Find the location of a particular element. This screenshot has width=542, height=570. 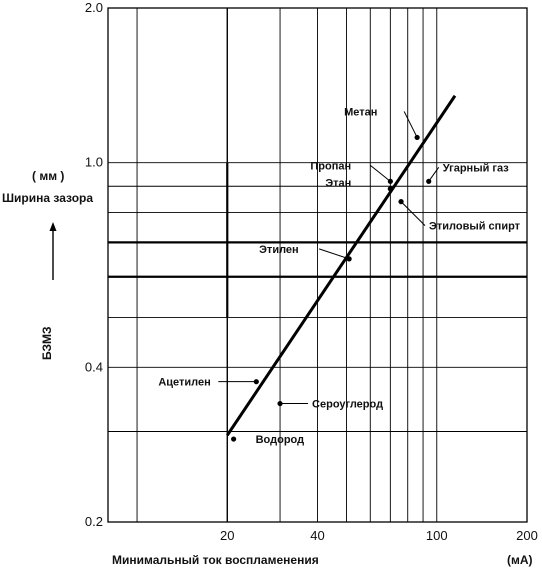

point-label: Ацетилен is located at coordinates (184, 383).